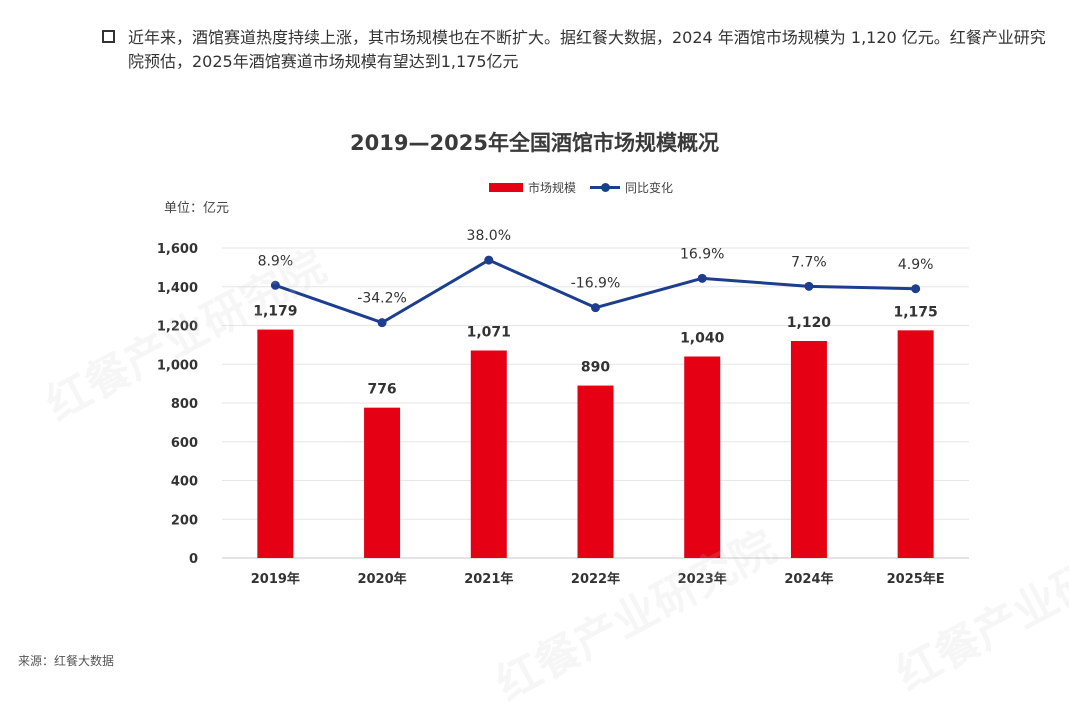  What do you see at coordinates (197, 208) in the screenshot?
I see `unit-label: 单位：亿元` at bounding box center [197, 208].